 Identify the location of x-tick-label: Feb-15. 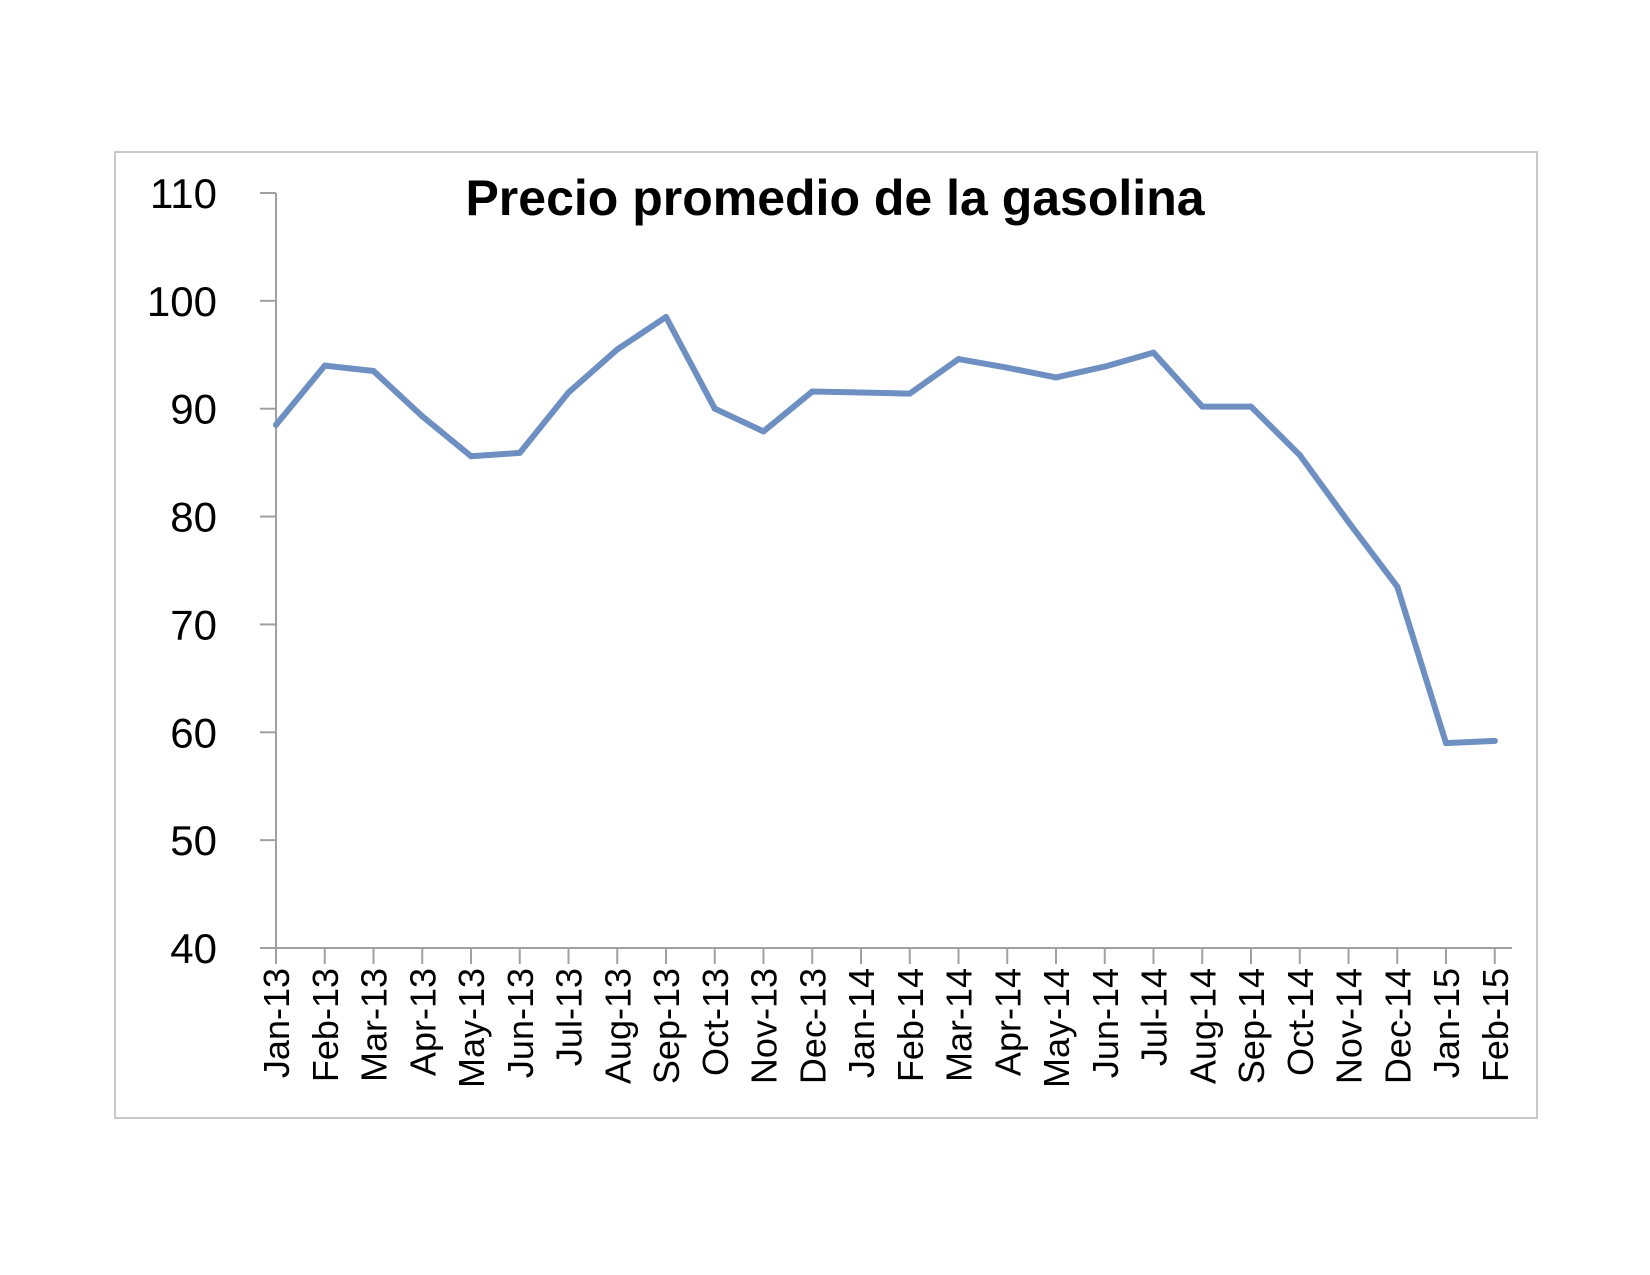
(1495, 1025).